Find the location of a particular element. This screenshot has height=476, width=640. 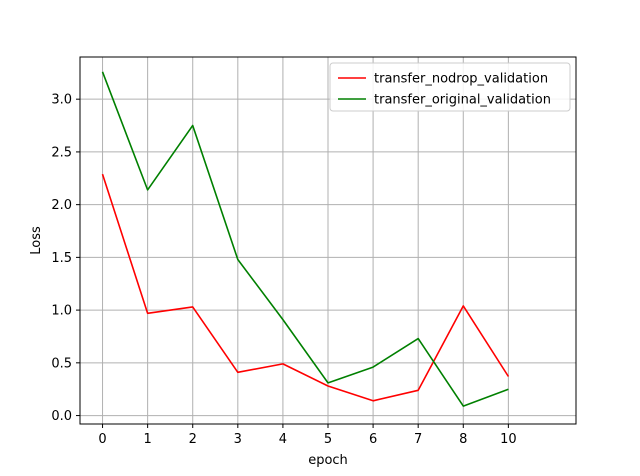

x-tick-label: 6 is located at coordinates (373, 439).